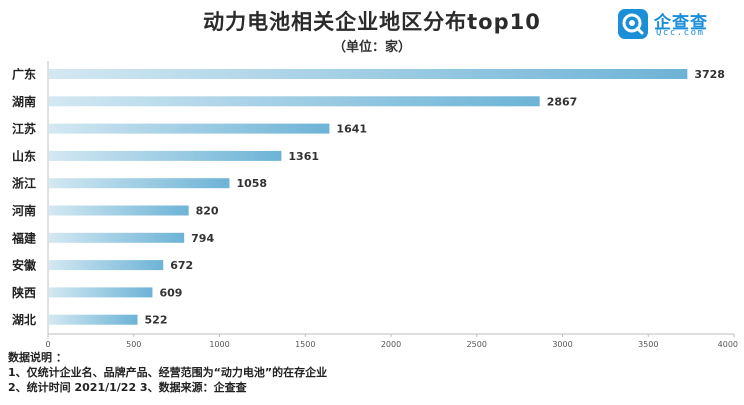 The image size is (744, 405). What do you see at coordinates (24, 292) in the screenshot?
I see `category-label: 陕西` at bounding box center [24, 292].